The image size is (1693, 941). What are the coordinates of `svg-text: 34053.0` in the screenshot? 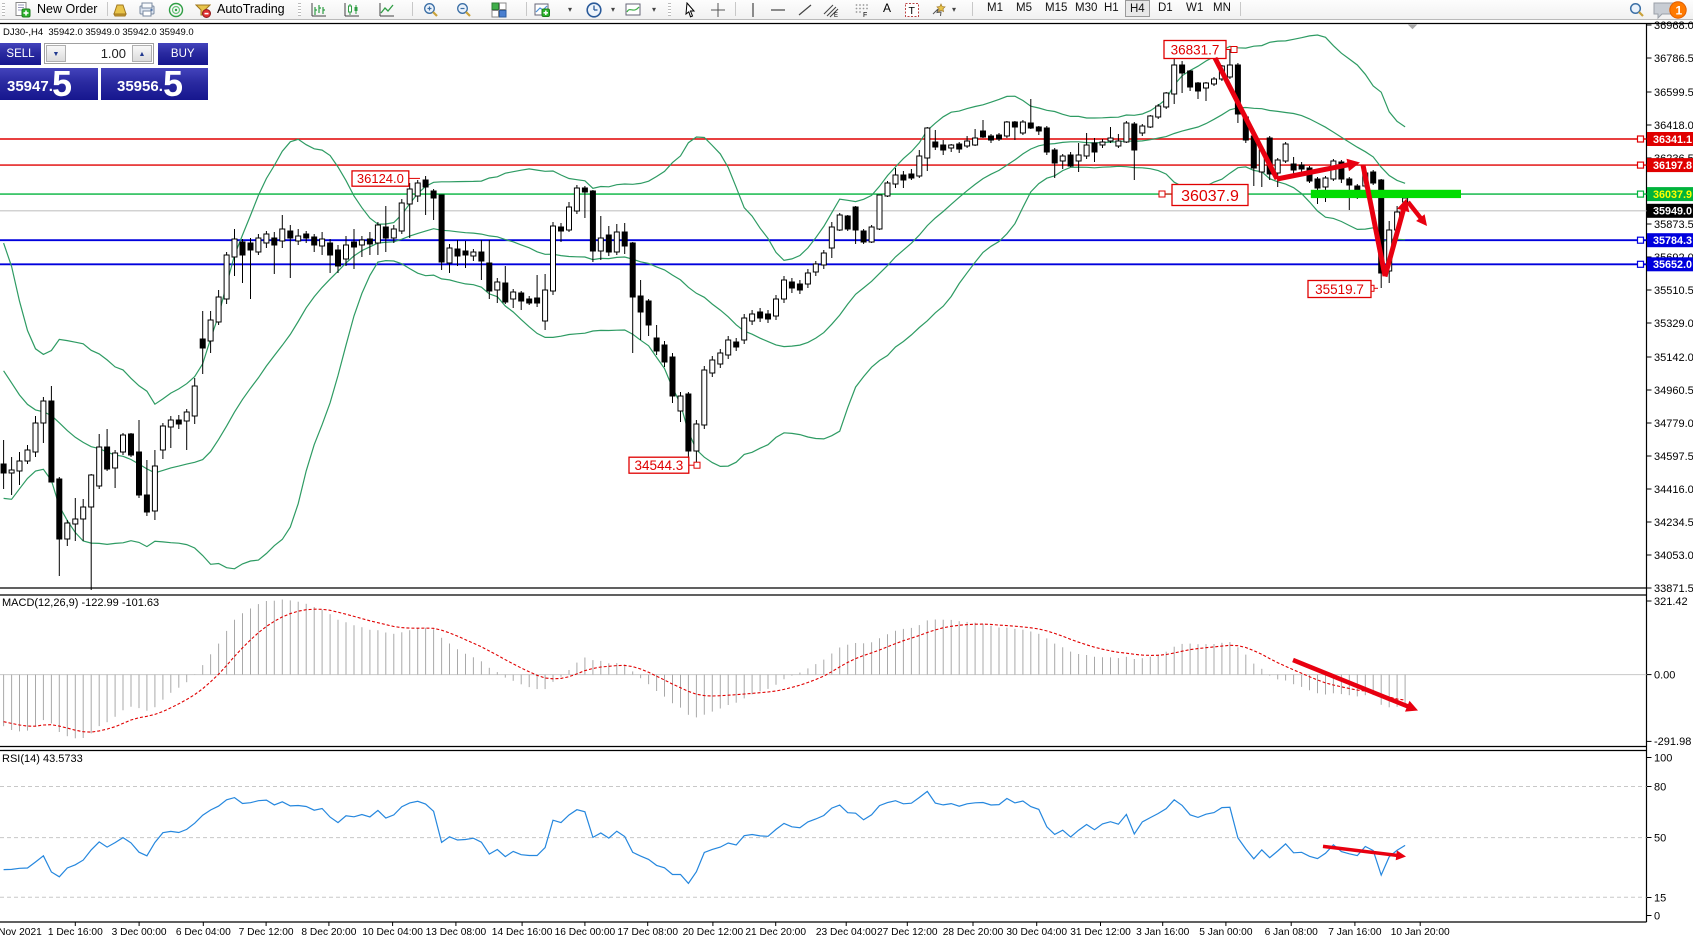 It's located at (1673, 556).